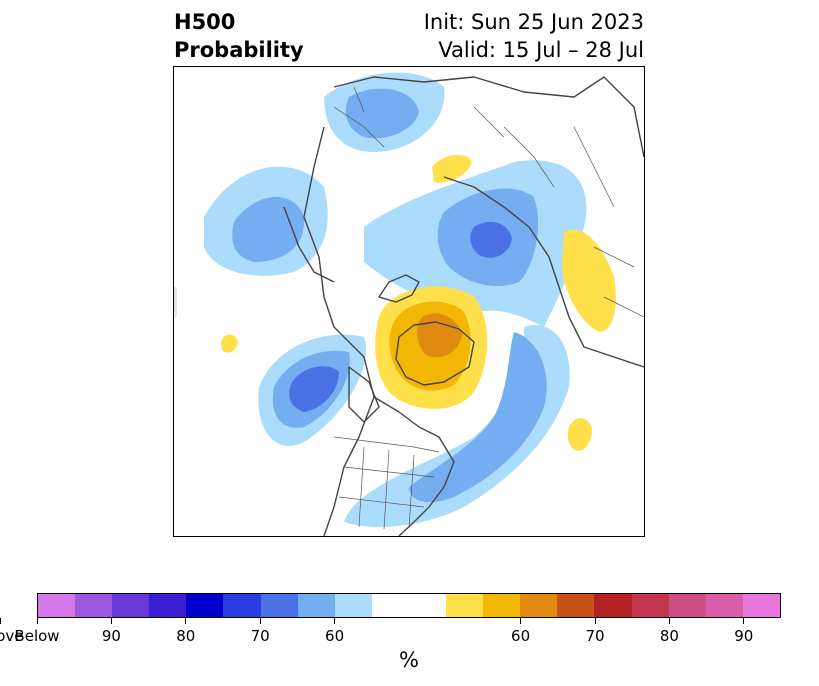 This screenshot has width=819, height=686. What do you see at coordinates (399, 288) in the screenshot?
I see `arctic-islands` at bounding box center [399, 288].